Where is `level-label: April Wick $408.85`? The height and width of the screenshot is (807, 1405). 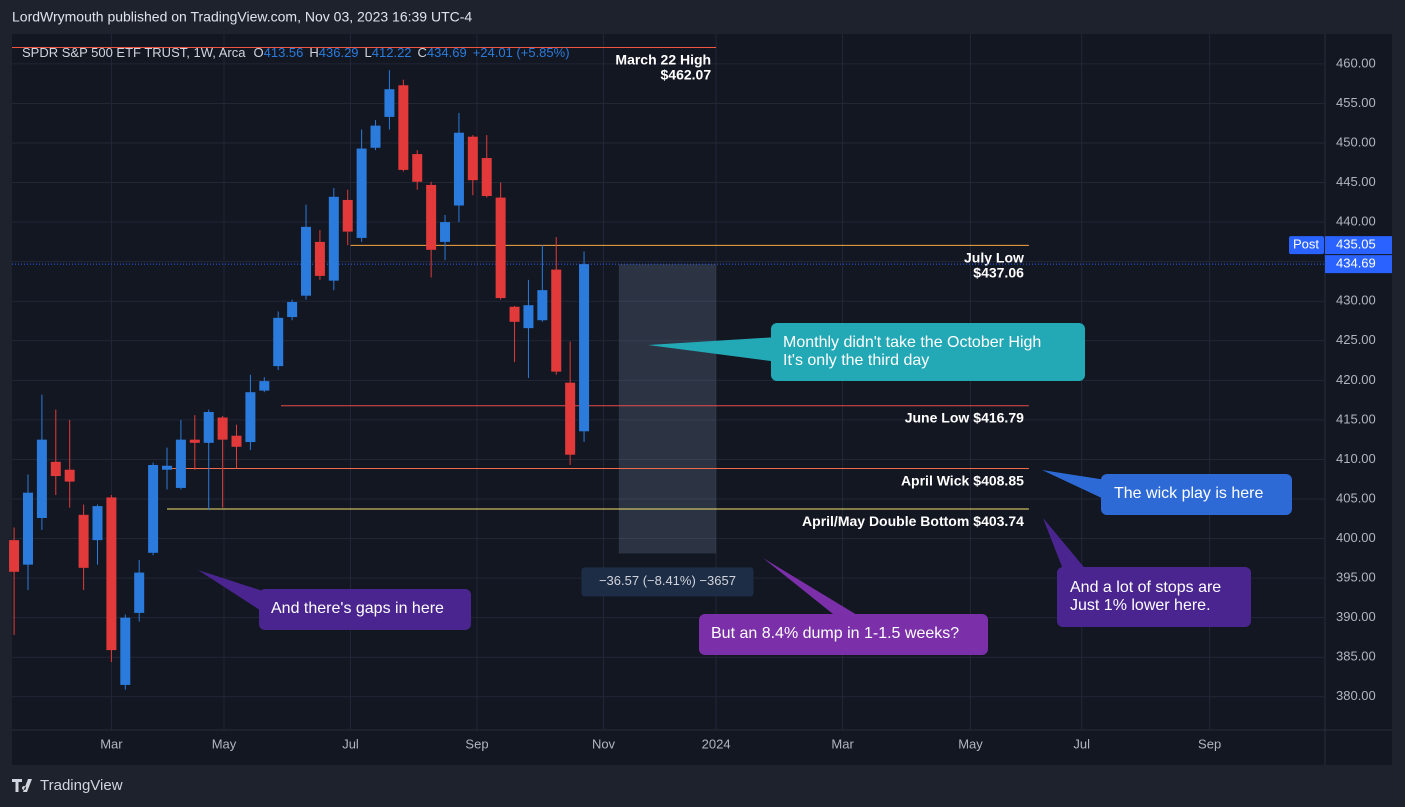
level-label: April Wick $408.85 is located at coordinates (962, 480).